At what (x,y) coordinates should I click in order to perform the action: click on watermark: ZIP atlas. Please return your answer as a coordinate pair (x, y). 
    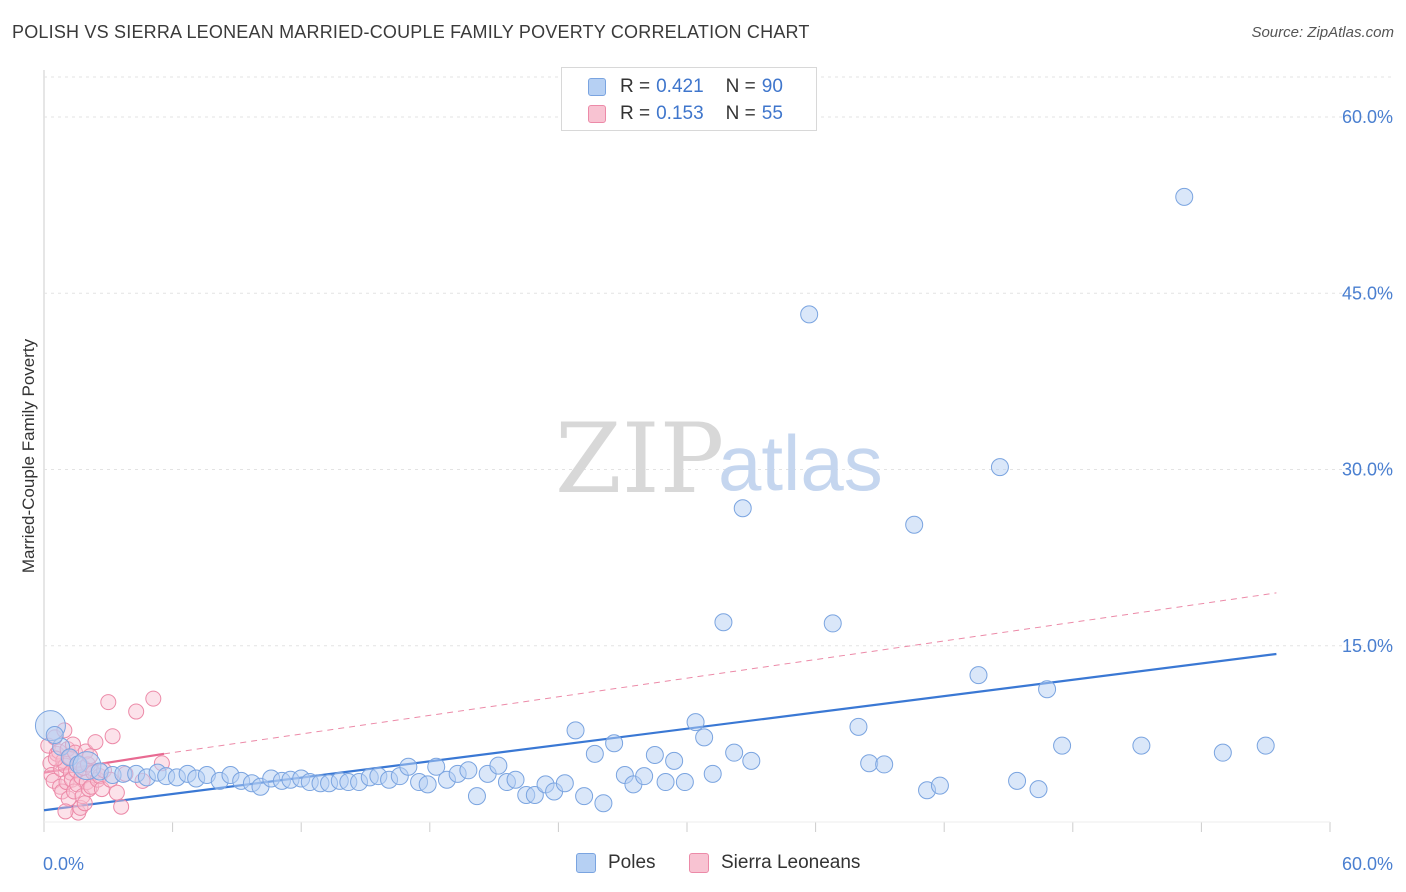
    Looking at the image, I should click on (719, 459).